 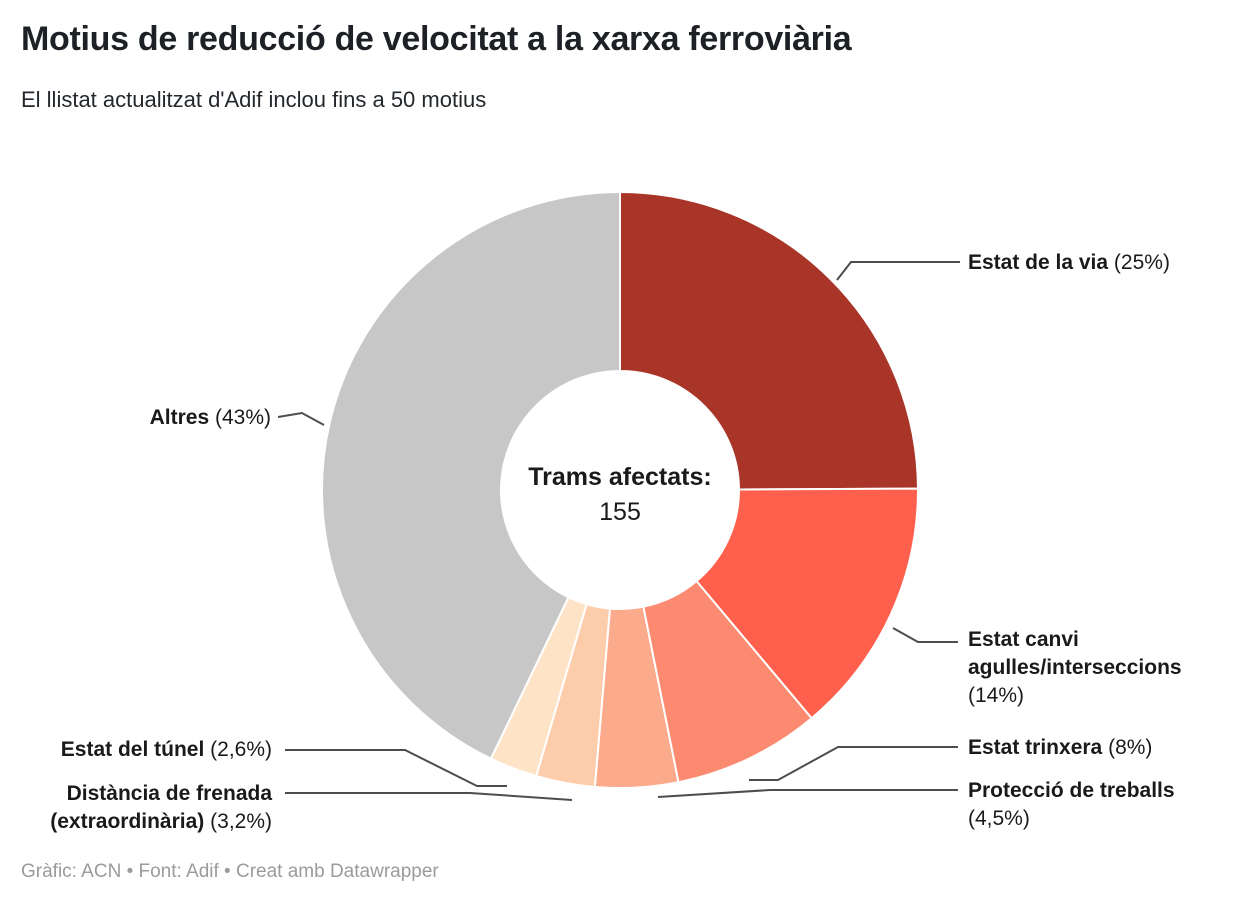 I want to click on slice-estat-de-la-via, so click(x=769, y=341).